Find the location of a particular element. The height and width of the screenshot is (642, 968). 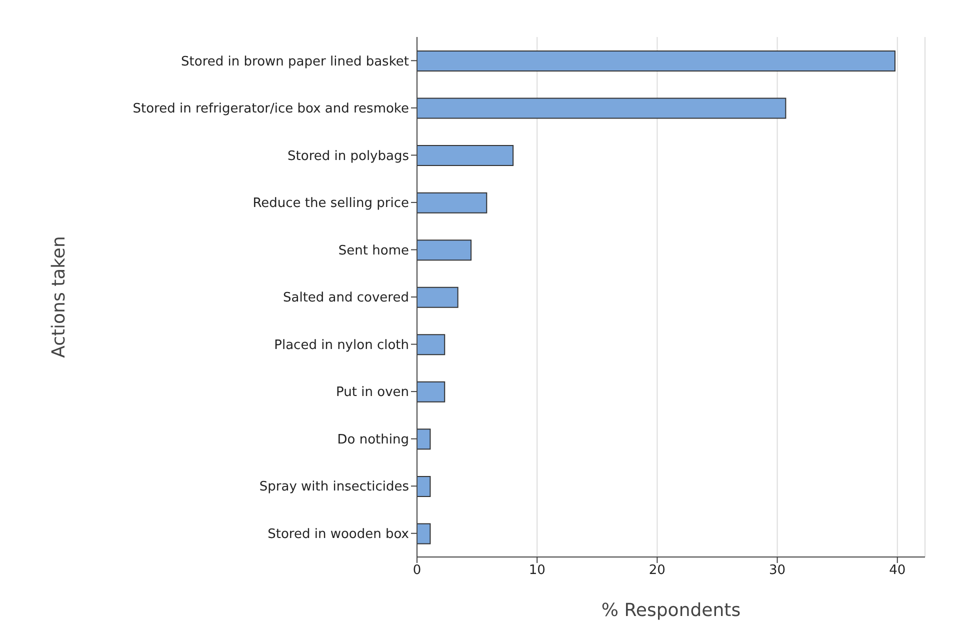

y-tick-label: Stored in wooden box is located at coordinates (339, 534).